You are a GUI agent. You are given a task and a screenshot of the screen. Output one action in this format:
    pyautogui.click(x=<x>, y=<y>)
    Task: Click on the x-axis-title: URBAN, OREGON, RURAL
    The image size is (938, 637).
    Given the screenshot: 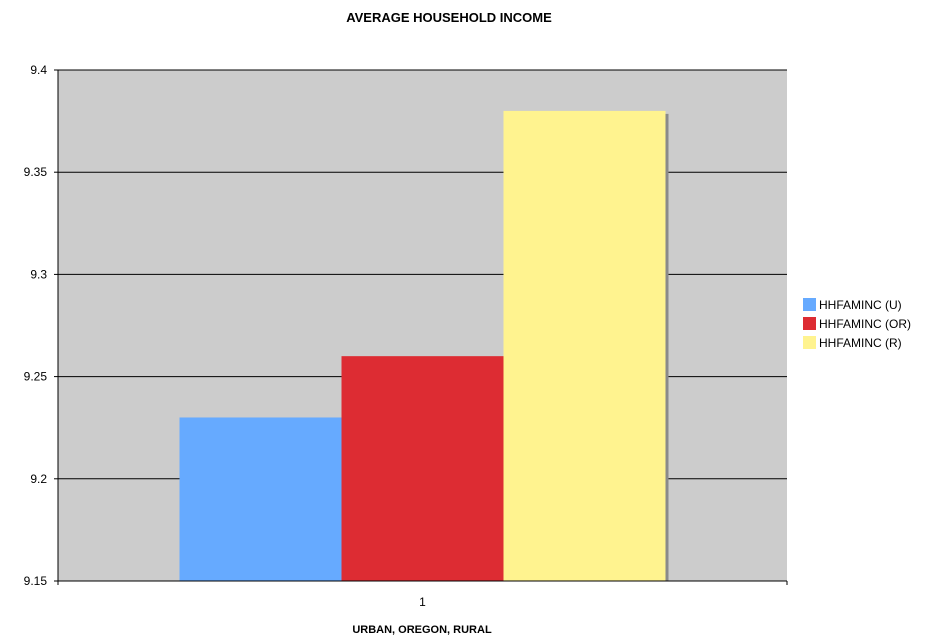 What is the action you would take?
    pyautogui.click(x=422, y=630)
    